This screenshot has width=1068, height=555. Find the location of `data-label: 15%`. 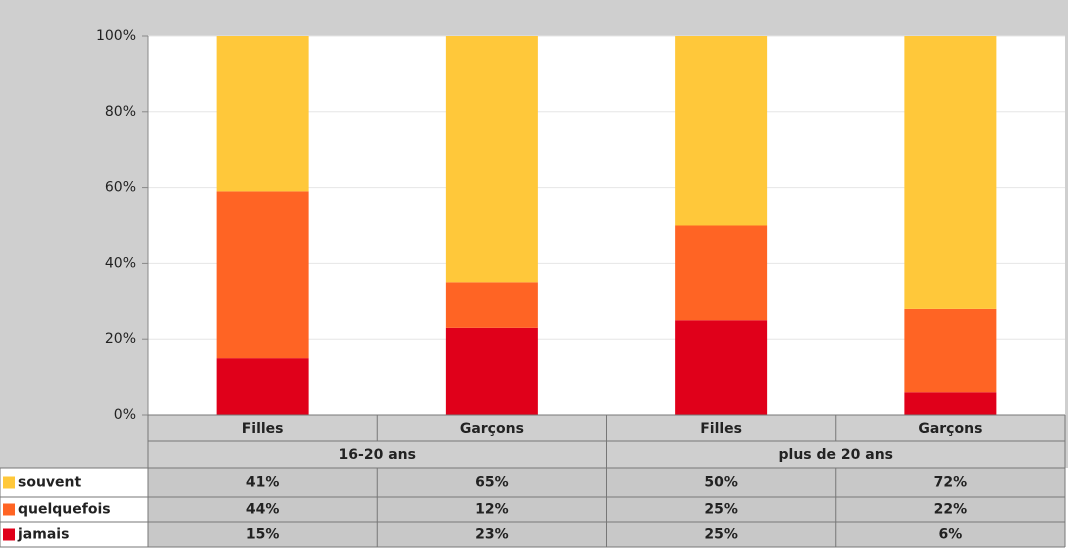

data-label: 15% is located at coordinates (263, 535).